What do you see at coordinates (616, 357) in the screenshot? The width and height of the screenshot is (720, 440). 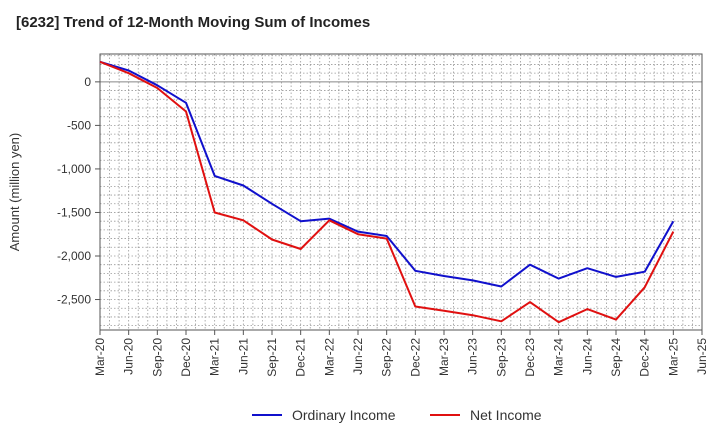 I see `x-tick-label: Sep-24` at bounding box center [616, 357].